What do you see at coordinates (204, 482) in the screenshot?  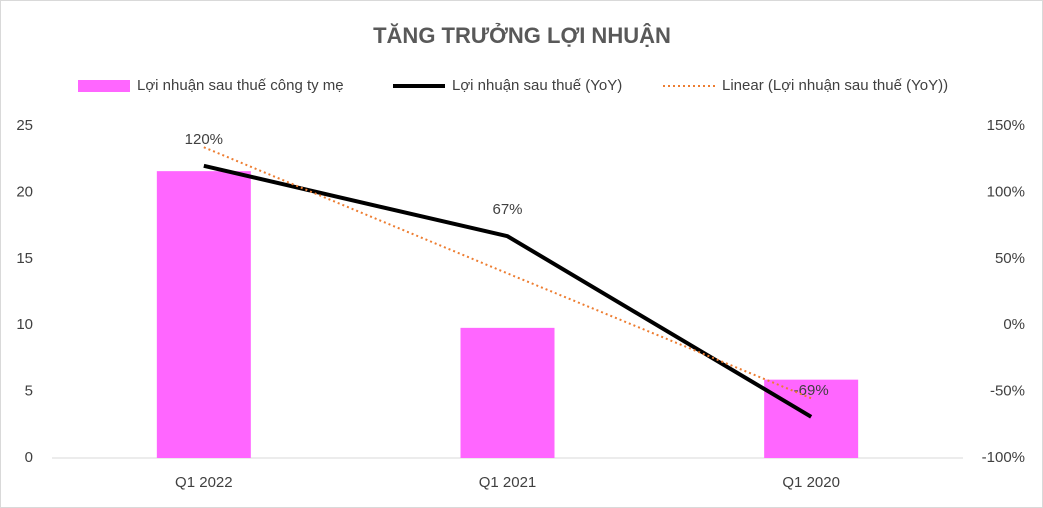 I see `x-tick-label: Q1 2022` at bounding box center [204, 482].